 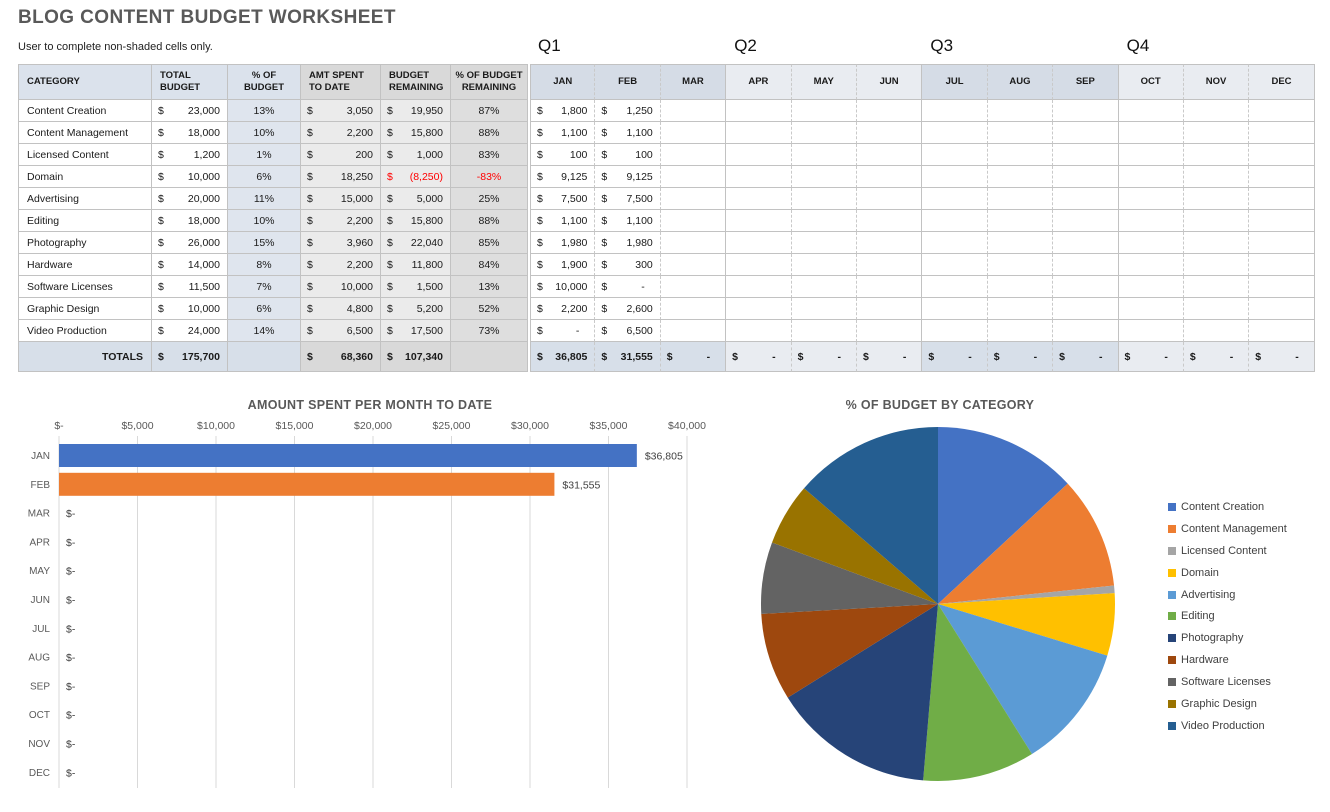 What do you see at coordinates (341, 111) in the screenshot?
I see `cell-amt-spent: $3,050` at bounding box center [341, 111].